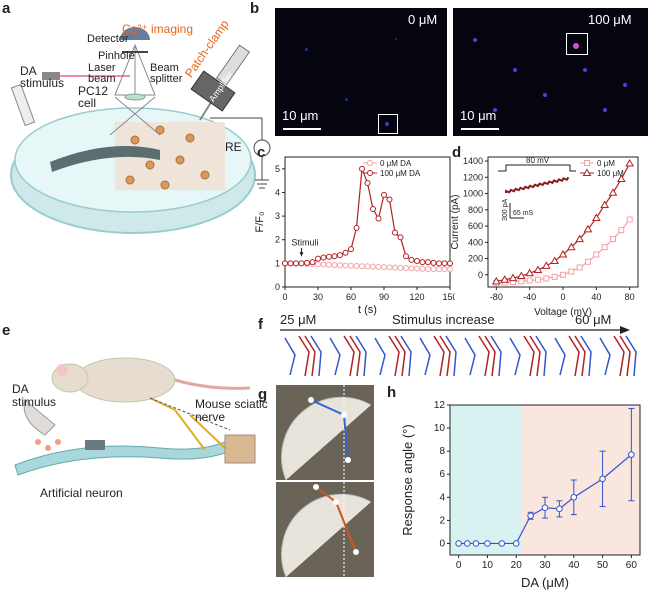 The image size is (650, 594). What do you see at coordinates (391, 393) in the screenshot?
I see `panel-label: h` at bounding box center [391, 393].